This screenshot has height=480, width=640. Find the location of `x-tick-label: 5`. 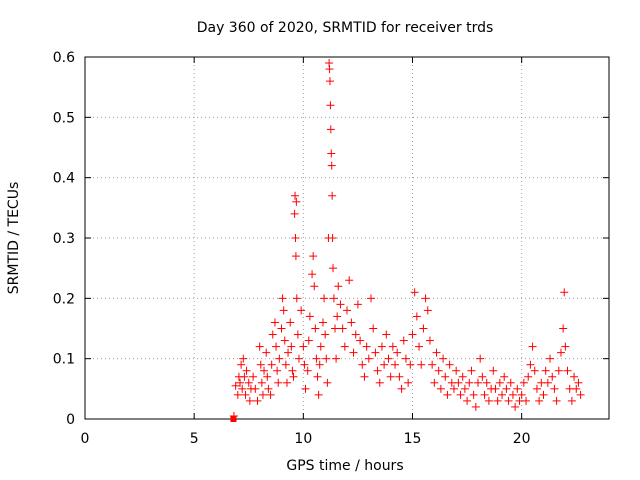

x-tick-label: 5 is located at coordinates (194, 439).